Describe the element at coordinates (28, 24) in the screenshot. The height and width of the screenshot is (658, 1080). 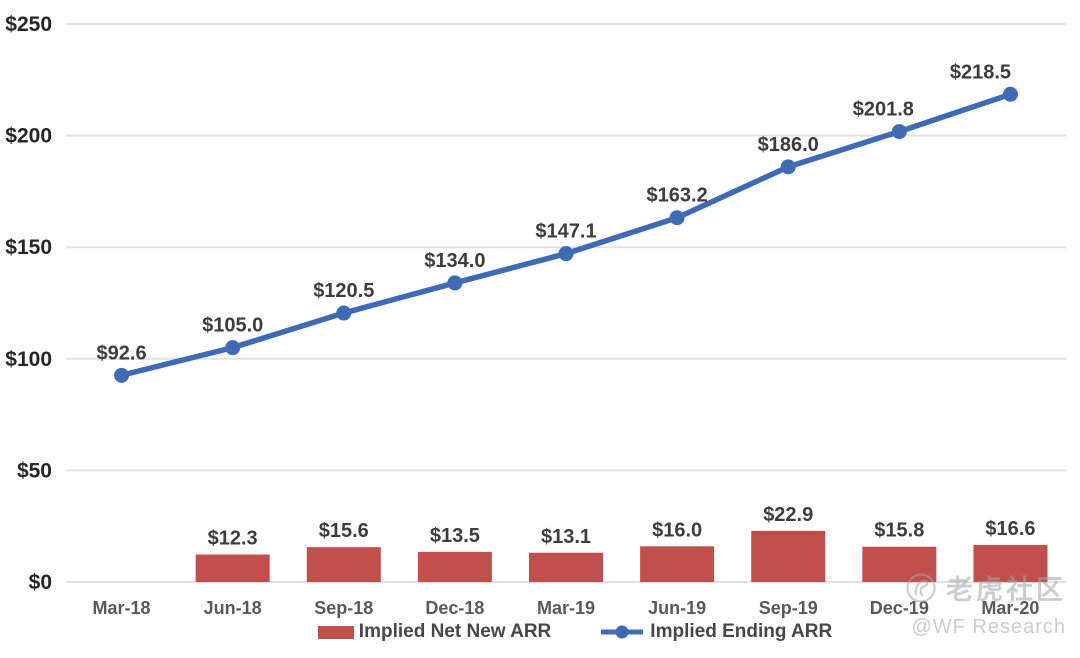
I see `y-tick-label: $250` at that location.